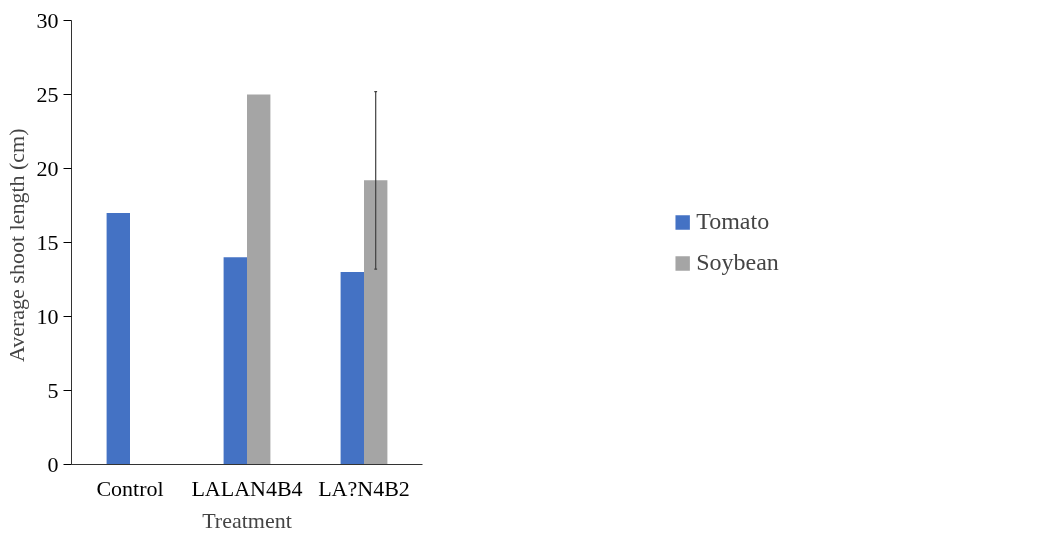 The image size is (1037, 540). What do you see at coordinates (47, 20) in the screenshot?
I see `y-tick-label: 30` at bounding box center [47, 20].